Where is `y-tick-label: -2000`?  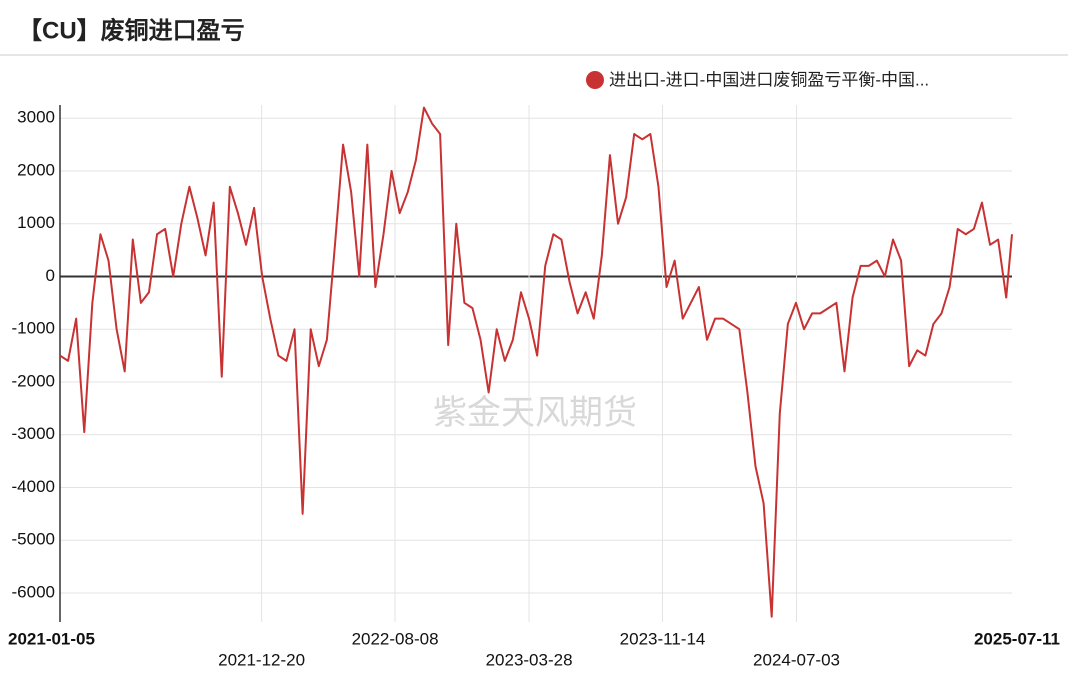 y-tick-label: -2000 is located at coordinates (33, 380).